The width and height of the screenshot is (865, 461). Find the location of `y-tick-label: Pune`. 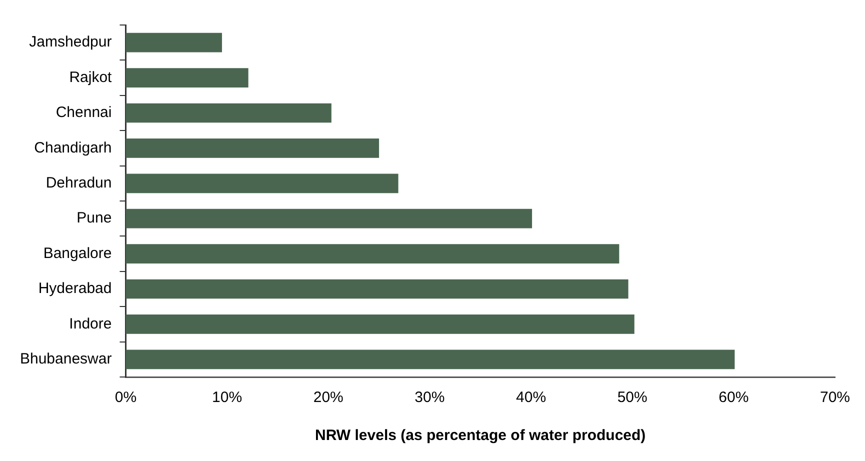

y-tick-label: Pune is located at coordinates (94, 218).